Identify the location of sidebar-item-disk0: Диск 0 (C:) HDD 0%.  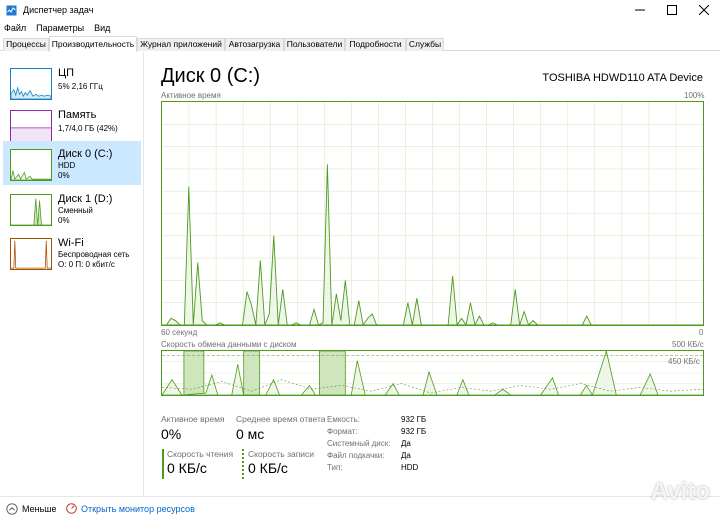
(72, 163).